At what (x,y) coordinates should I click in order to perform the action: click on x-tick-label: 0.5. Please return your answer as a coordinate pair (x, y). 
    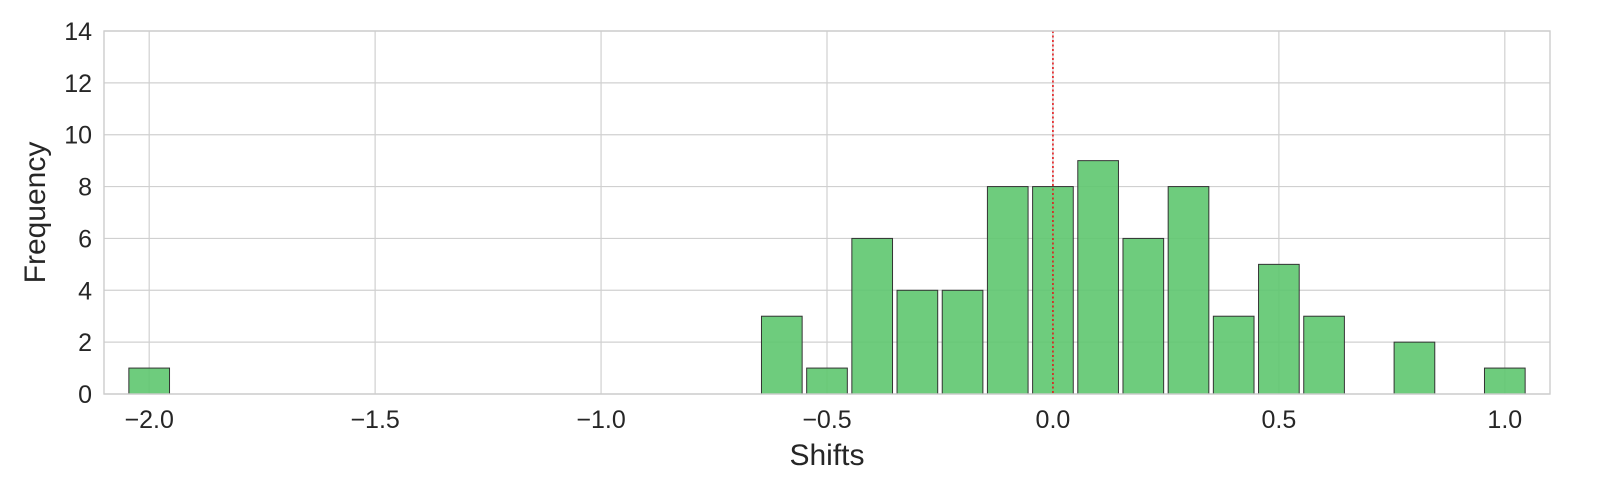
    Looking at the image, I should click on (1278, 420).